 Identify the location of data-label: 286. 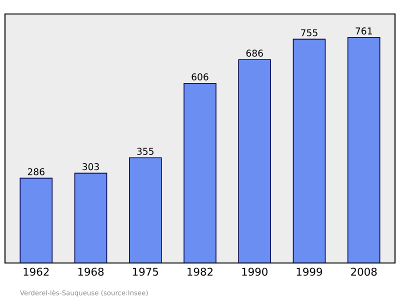
(36, 172).